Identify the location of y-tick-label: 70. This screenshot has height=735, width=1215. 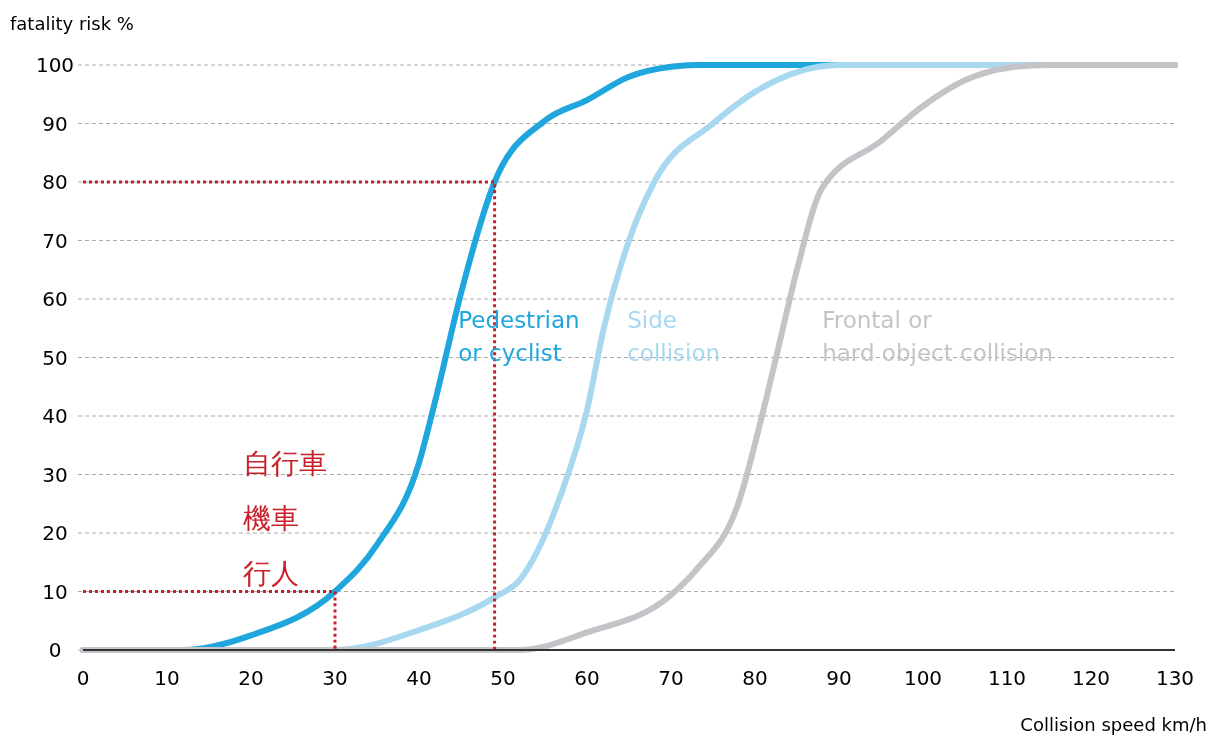
(55, 240).